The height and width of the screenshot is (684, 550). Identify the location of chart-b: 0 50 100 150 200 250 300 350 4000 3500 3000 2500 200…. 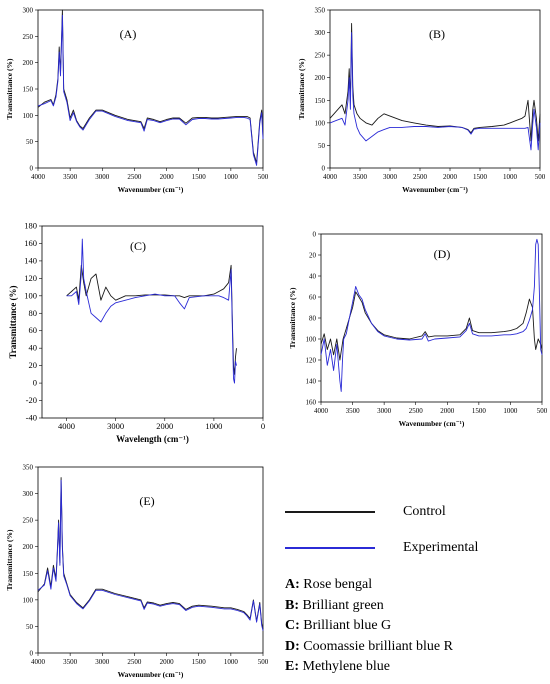
(421, 101).